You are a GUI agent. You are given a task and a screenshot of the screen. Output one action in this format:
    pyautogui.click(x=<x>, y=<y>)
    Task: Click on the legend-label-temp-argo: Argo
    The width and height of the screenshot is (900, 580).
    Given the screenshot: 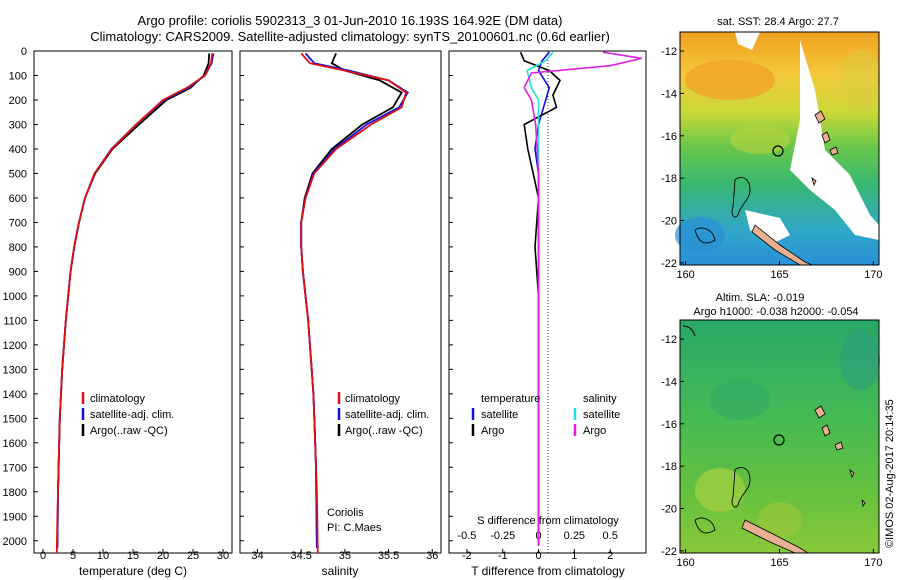 What is the action you would take?
    pyautogui.click(x=492, y=431)
    